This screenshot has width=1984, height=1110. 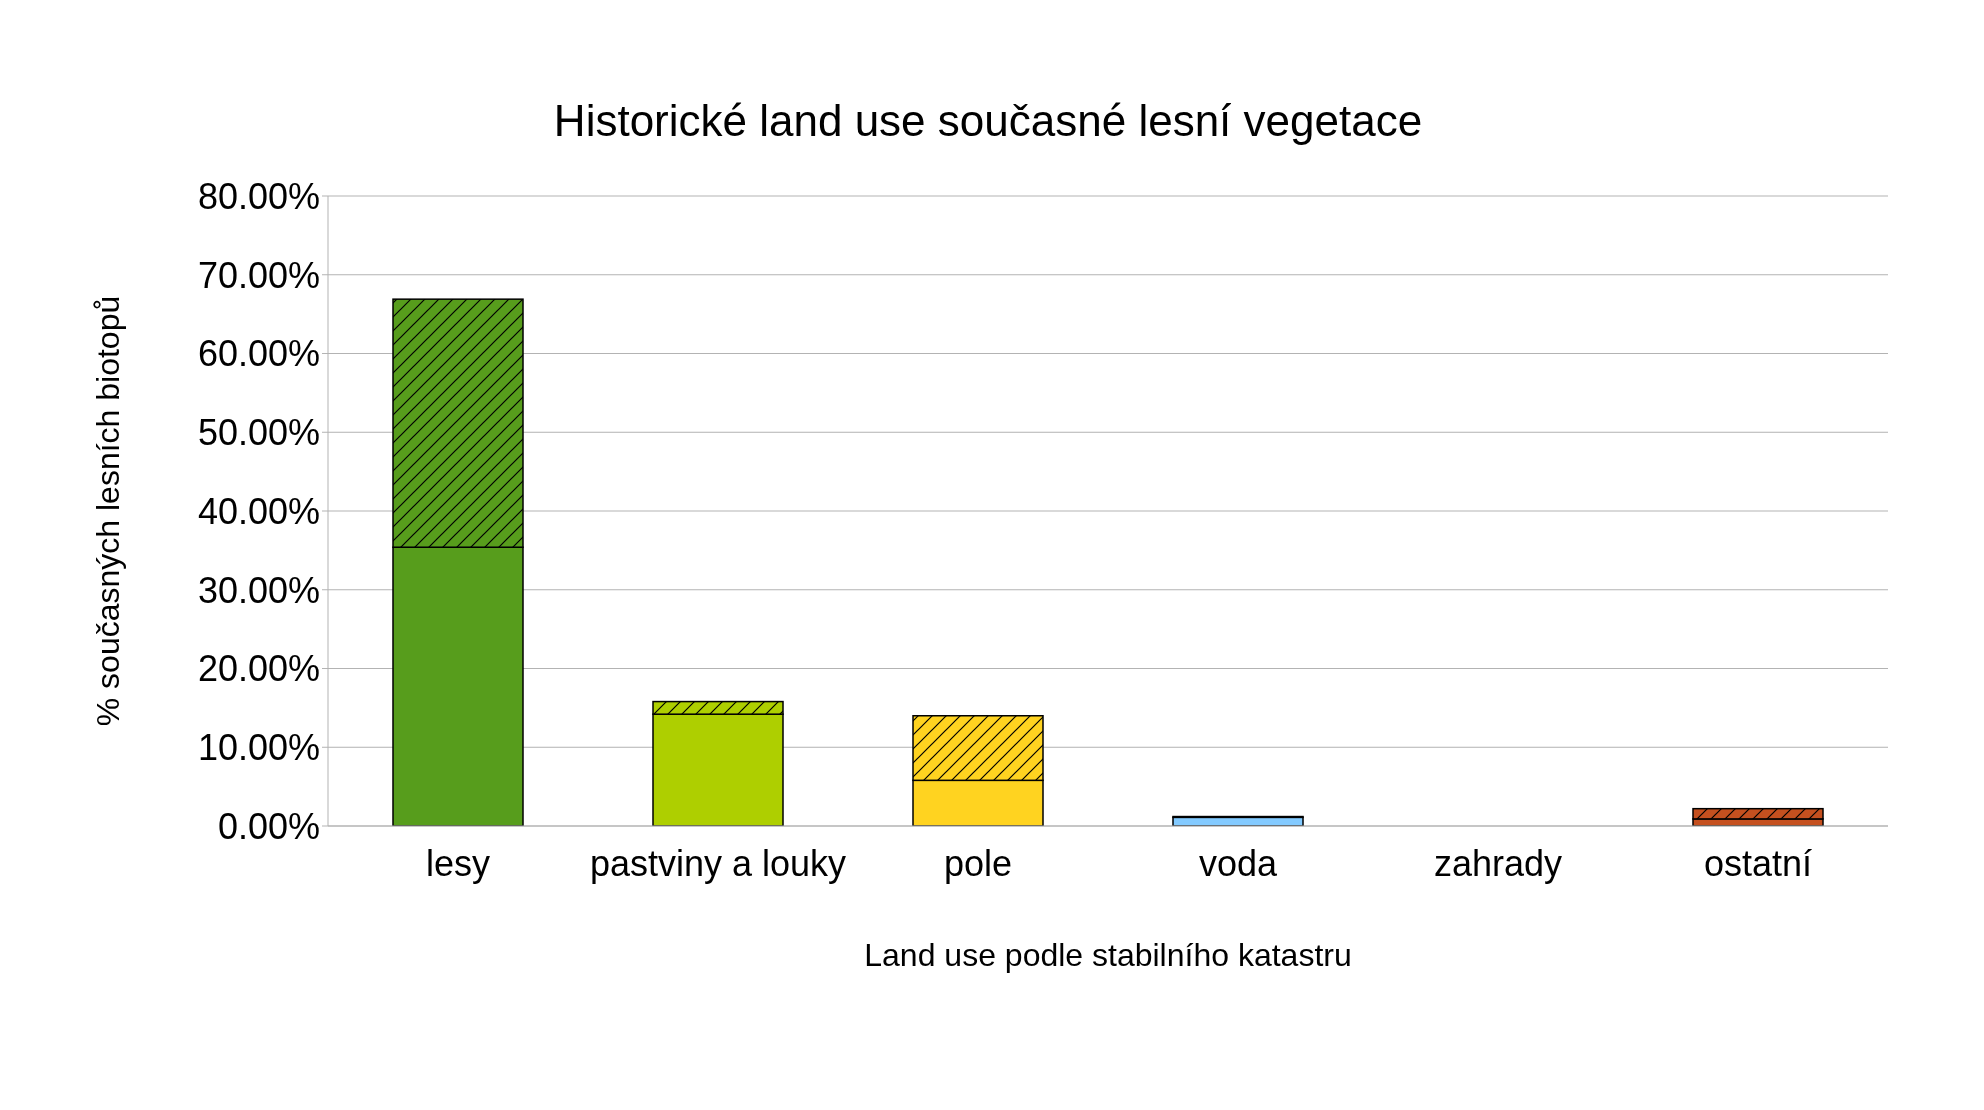 I want to click on y-axis-title: % současných lesních biotopů, so click(x=108, y=511).